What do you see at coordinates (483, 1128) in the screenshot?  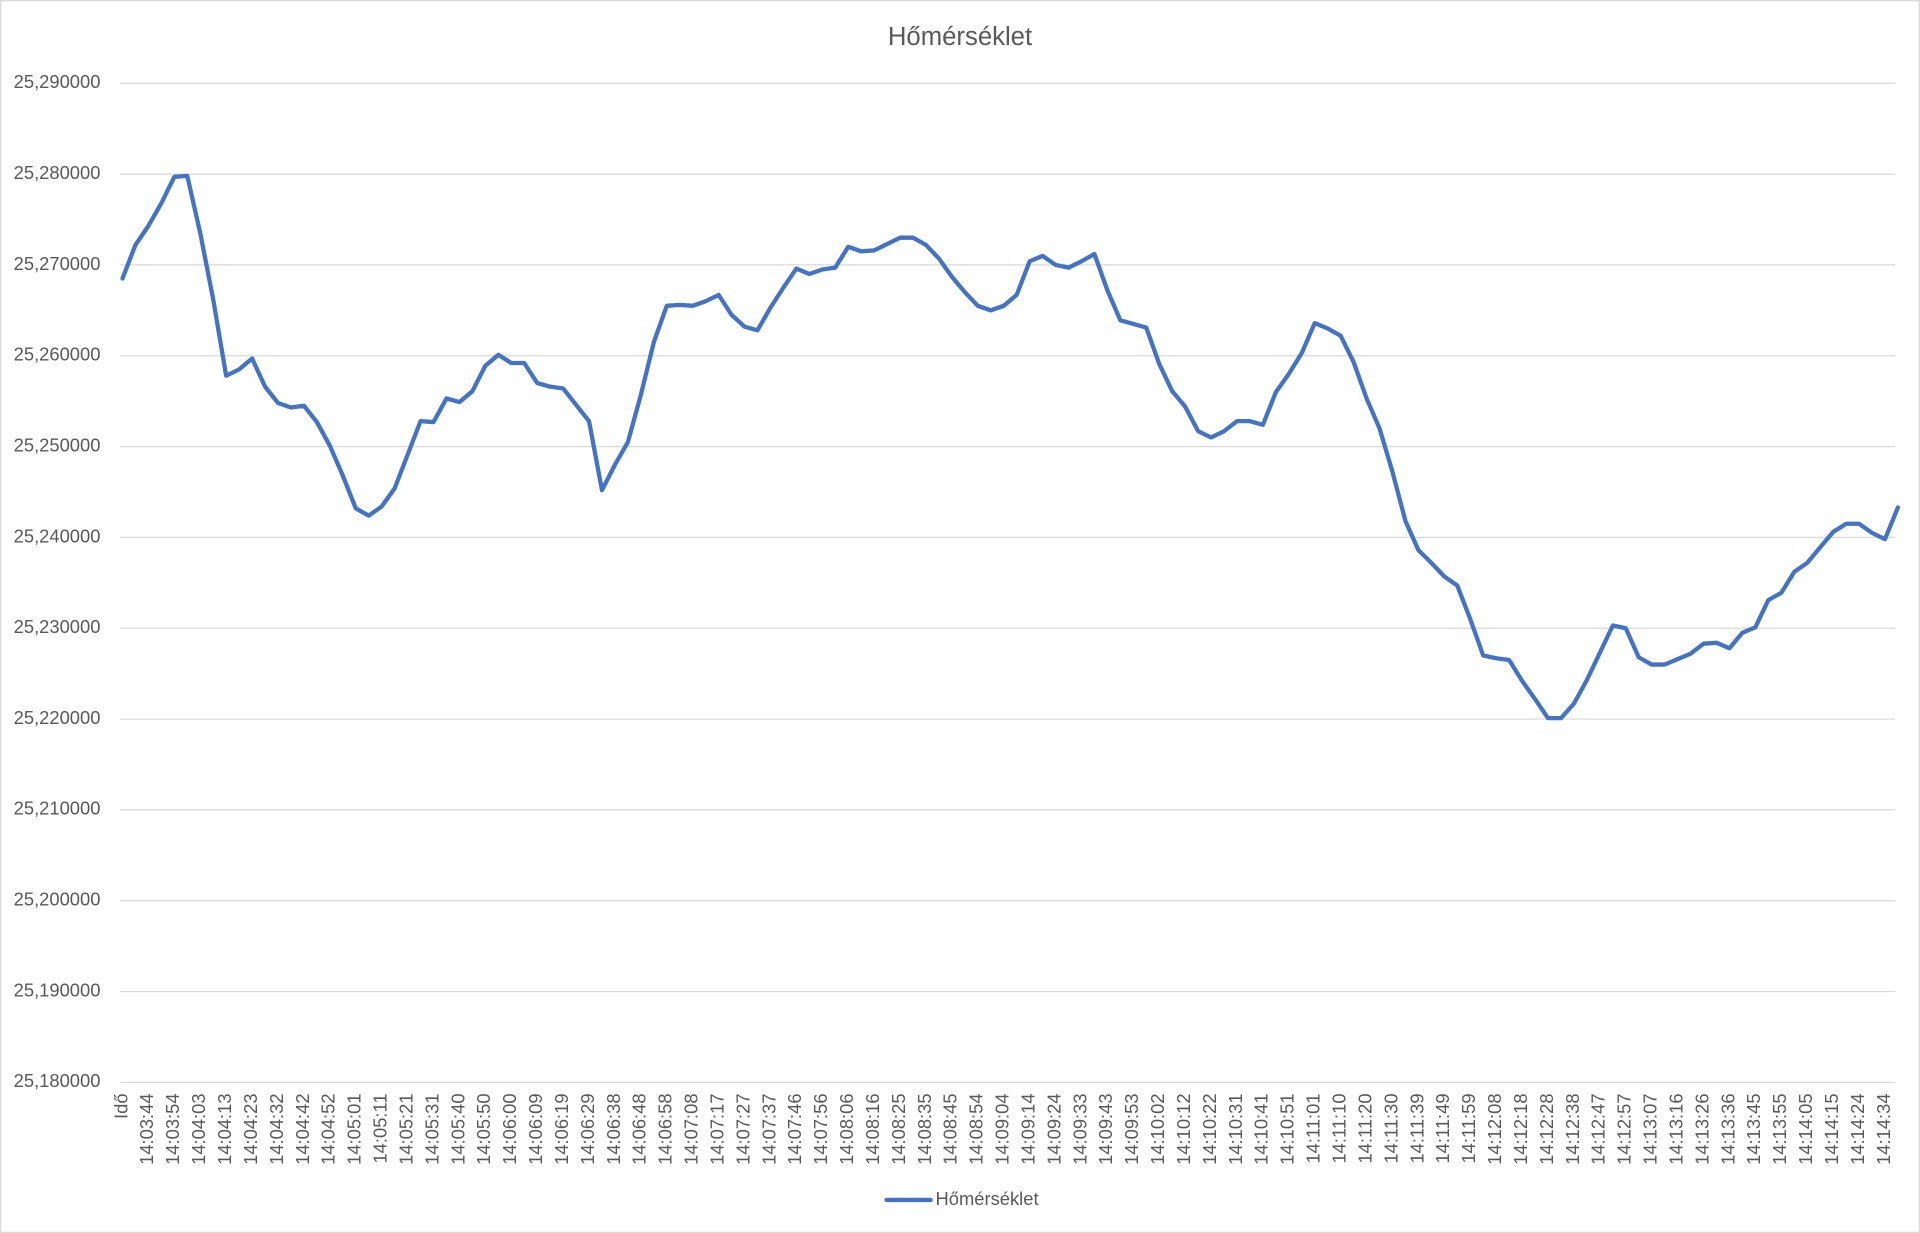 I see `x-tick-label: 14:05:50` at bounding box center [483, 1128].